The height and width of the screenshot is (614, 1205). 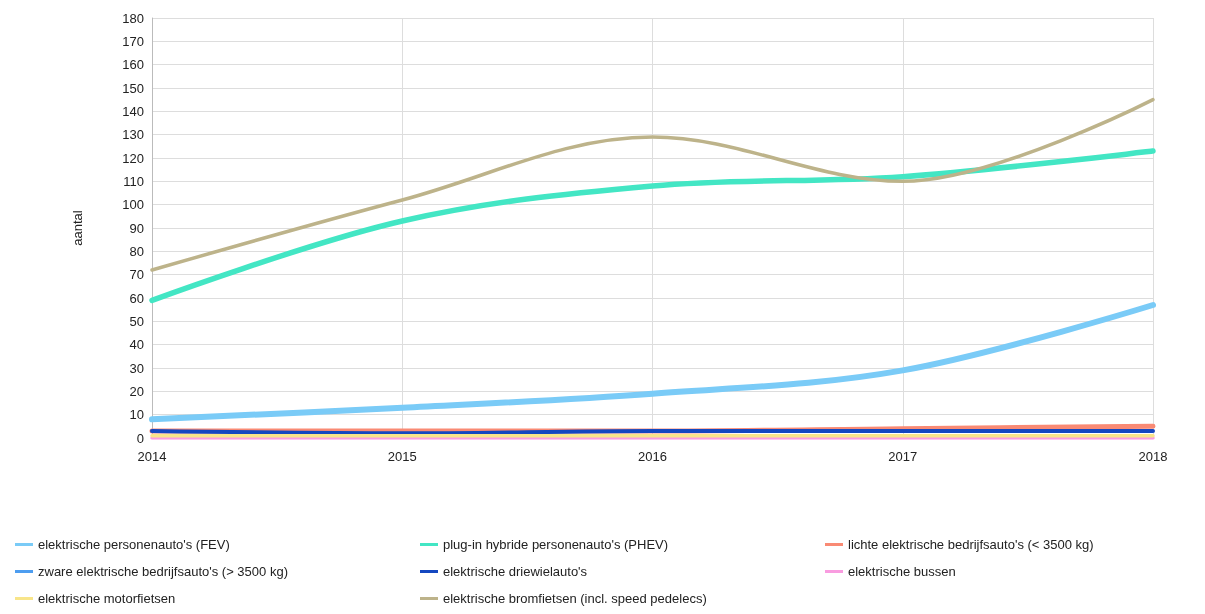 What do you see at coordinates (136, 275) in the screenshot?
I see `y-tick-label: 70` at bounding box center [136, 275].